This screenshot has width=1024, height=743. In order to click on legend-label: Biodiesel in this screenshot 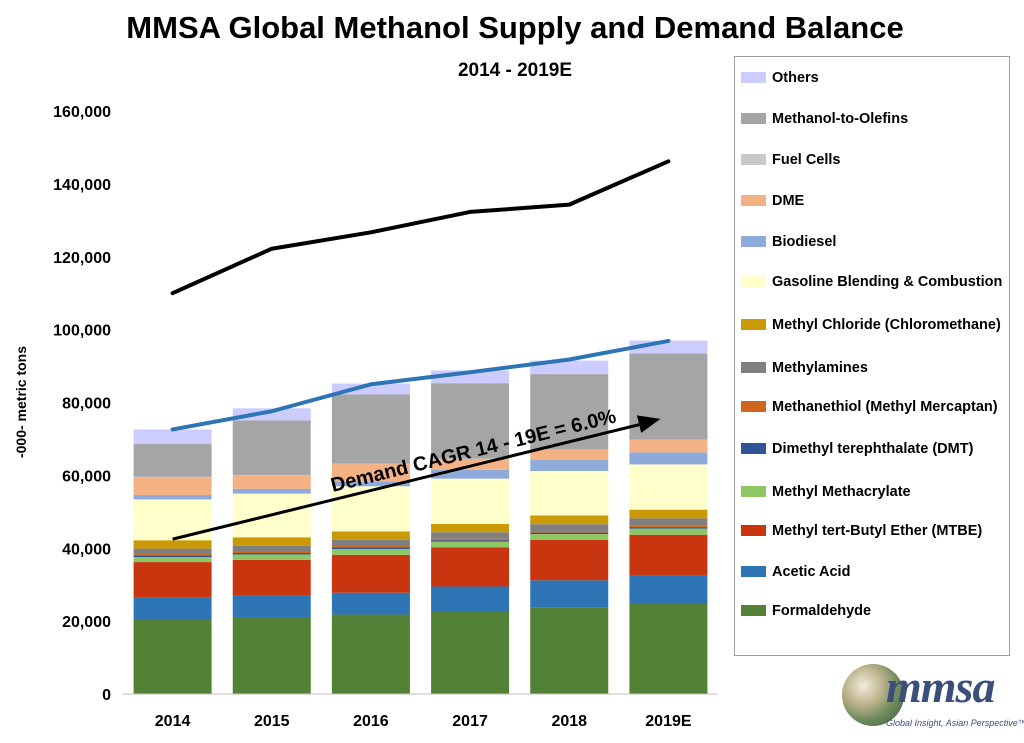, I will do `click(804, 242)`.